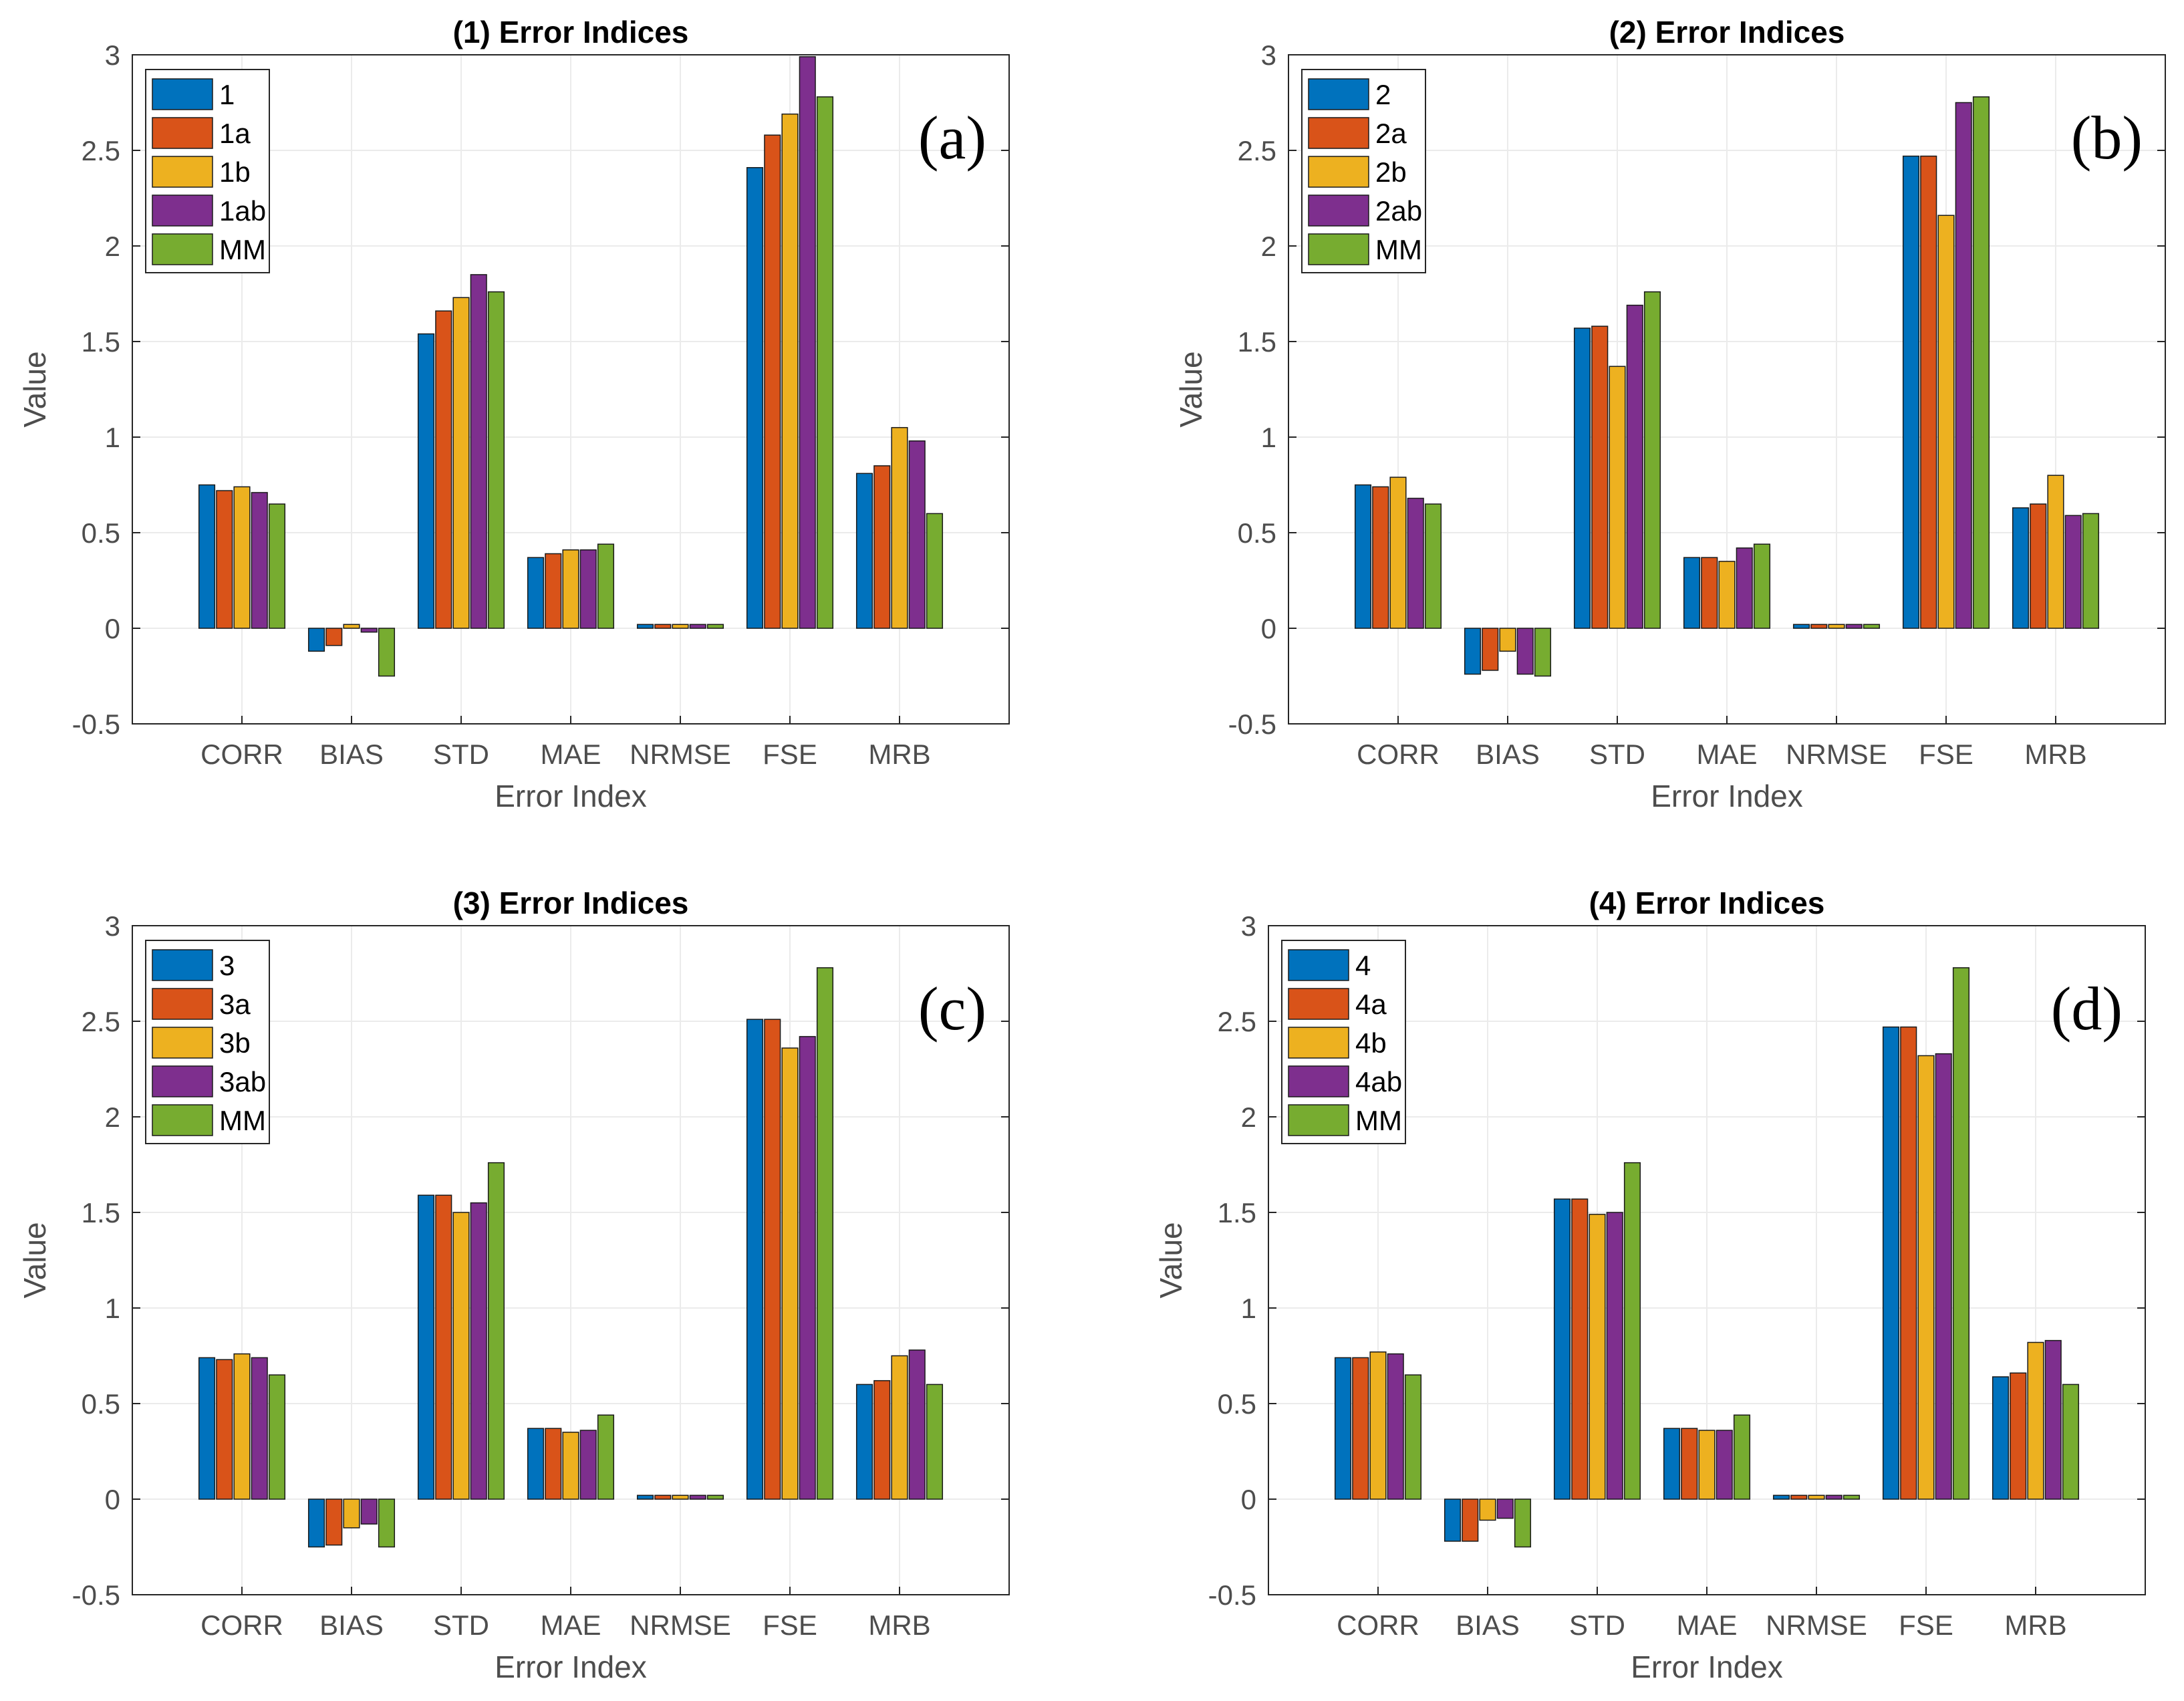 The width and height of the screenshot is (2184, 1701). I want to click on legend-label: 4ab, so click(1378, 1081).